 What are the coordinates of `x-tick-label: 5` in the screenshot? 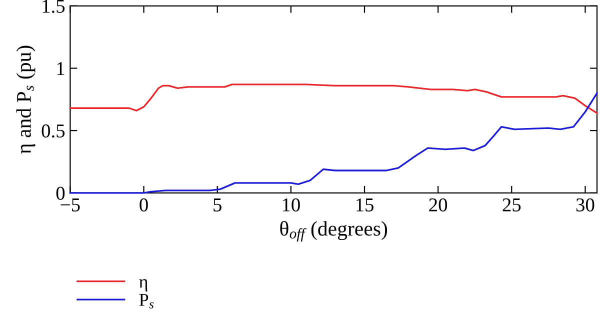 It's located at (218, 205).